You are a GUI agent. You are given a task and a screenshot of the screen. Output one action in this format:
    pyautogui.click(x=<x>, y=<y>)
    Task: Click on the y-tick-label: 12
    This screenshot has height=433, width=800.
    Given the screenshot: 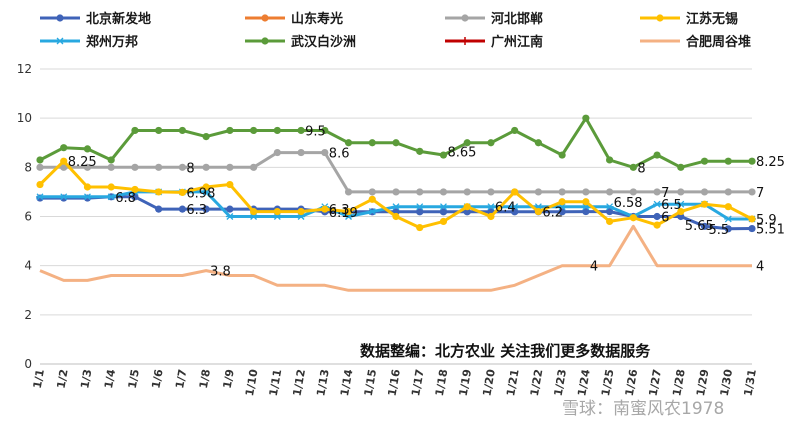 What is the action you would take?
    pyautogui.click(x=24, y=69)
    